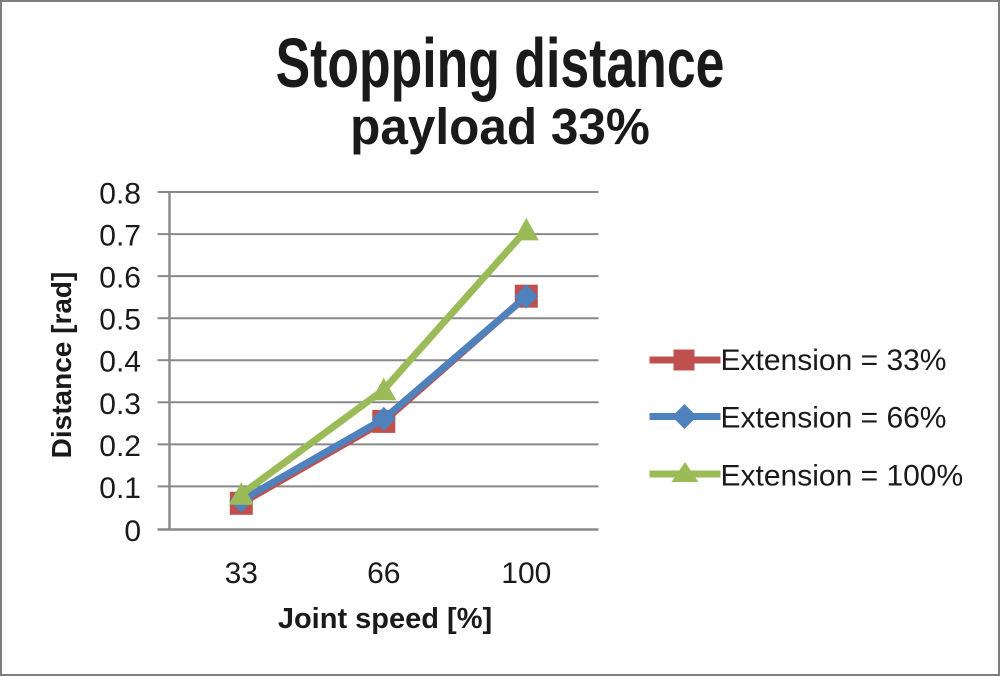 Image resolution: width=1000 pixels, height=676 pixels. I want to click on svg-text: 0, so click(132, 531).